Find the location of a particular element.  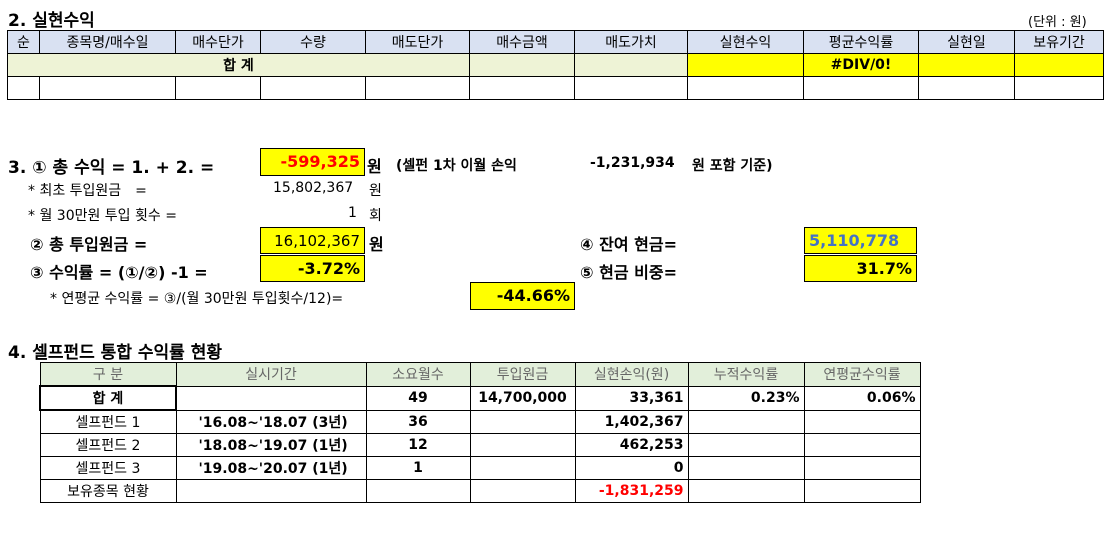

col-header: 누적수익률 is located at coordinates (746, 374).